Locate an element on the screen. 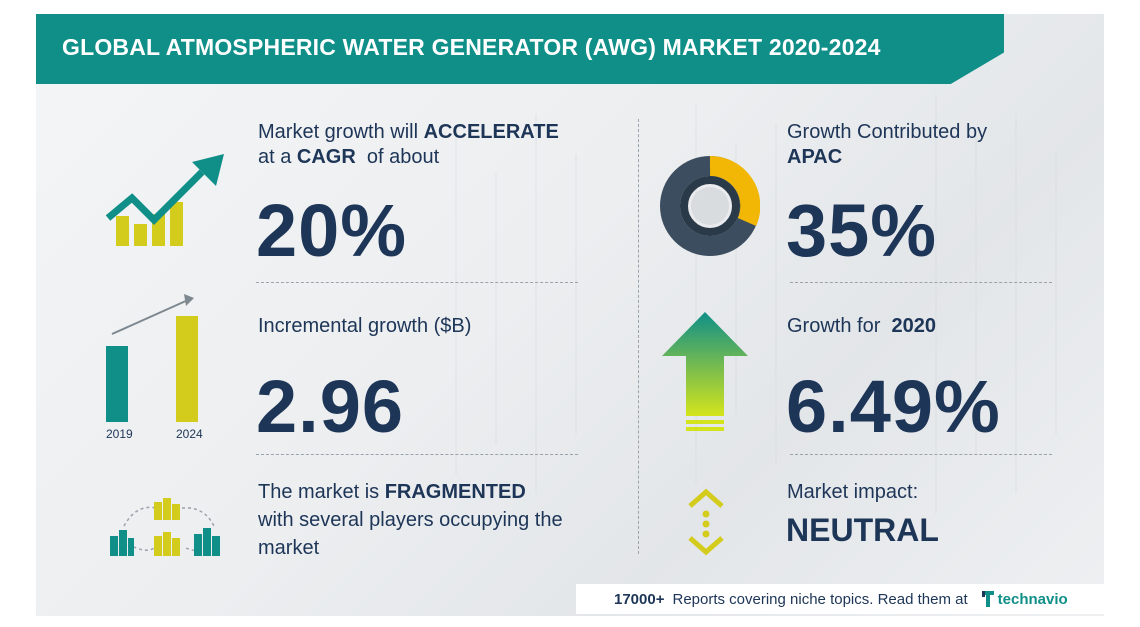 The image size is (1140, 627). growth-chart-icon is located at coordinates (165, 200).